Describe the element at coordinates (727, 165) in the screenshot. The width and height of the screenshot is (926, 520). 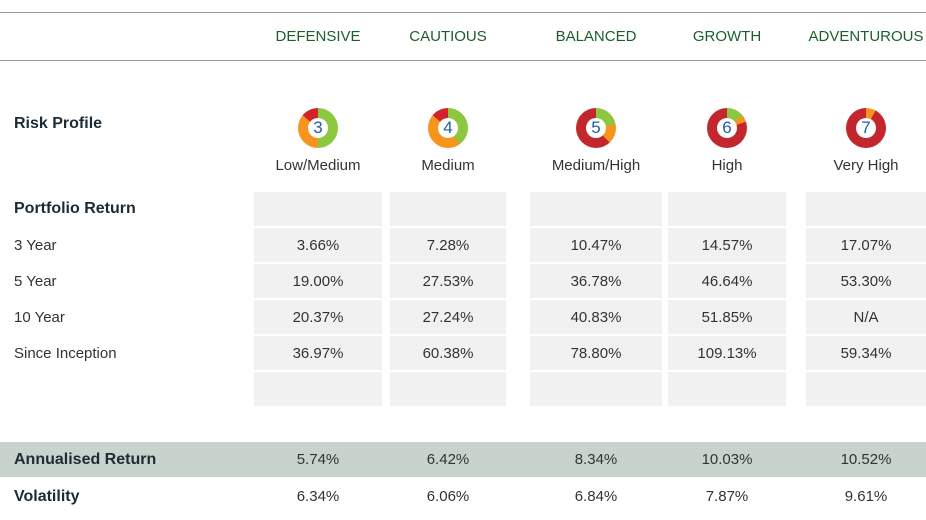
I see `risk-description: High` at that location.